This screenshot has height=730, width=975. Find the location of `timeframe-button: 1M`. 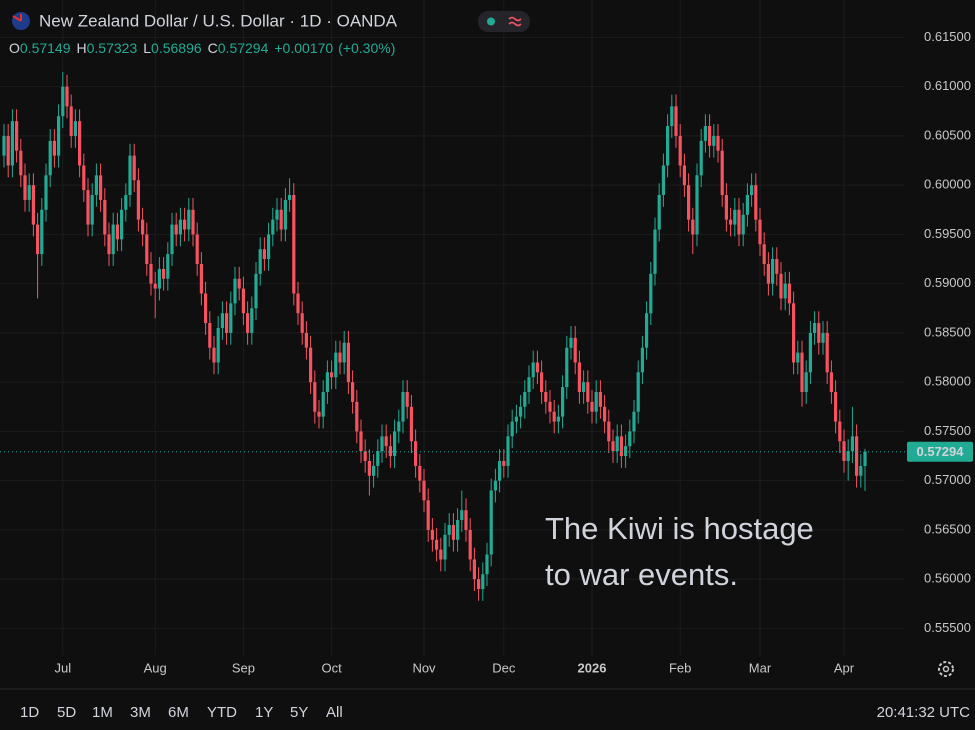

timeframe-button: 1M is located at coordinates (102, 712).